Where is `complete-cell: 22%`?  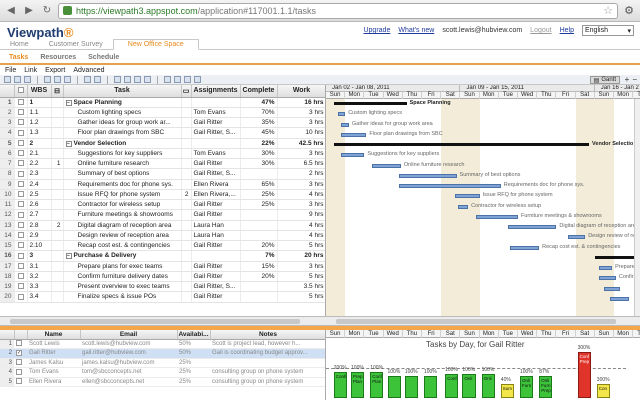
complete-cell: 22% is located at coordinates (259, 143).